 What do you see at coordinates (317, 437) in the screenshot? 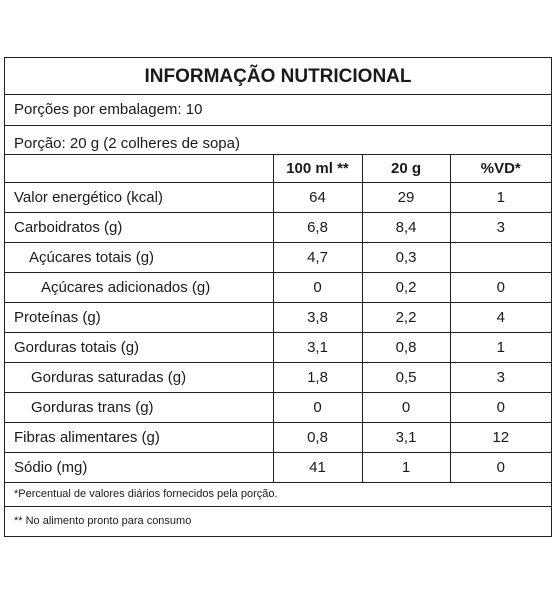
I see `value-per-100ml: 0,8` at bounding box center [317, 437].